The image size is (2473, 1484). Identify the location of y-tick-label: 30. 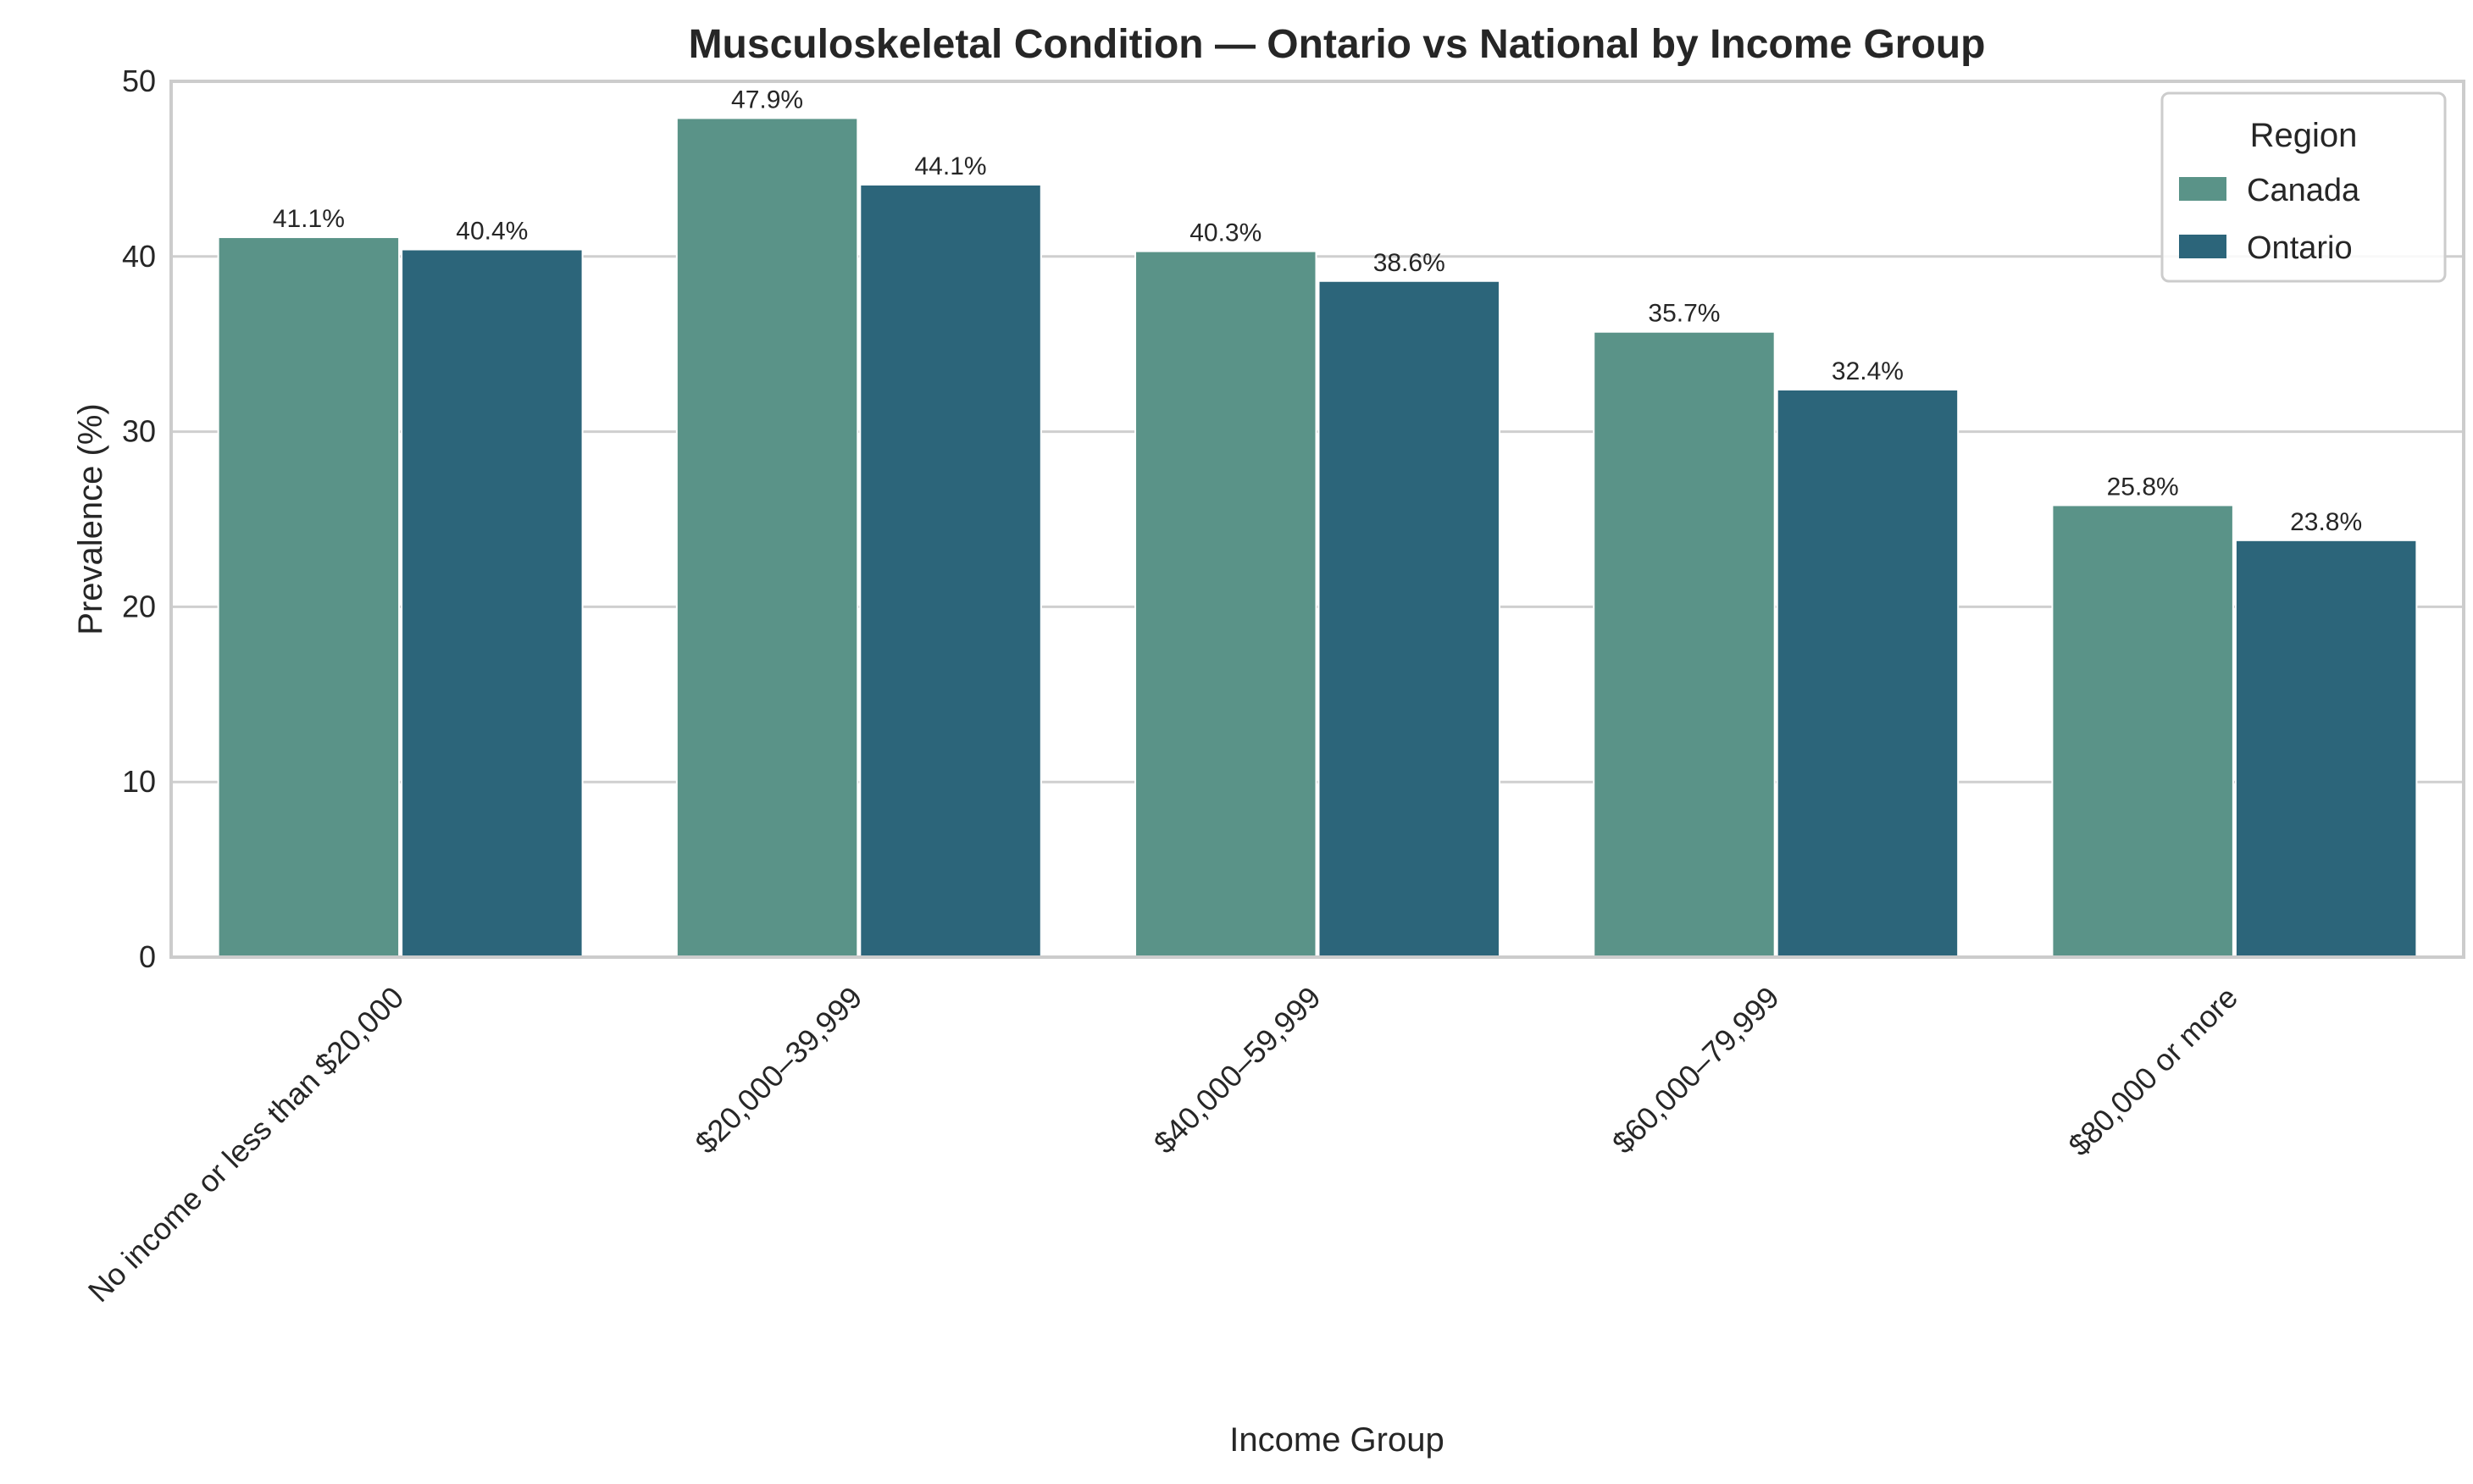
(139, 431).